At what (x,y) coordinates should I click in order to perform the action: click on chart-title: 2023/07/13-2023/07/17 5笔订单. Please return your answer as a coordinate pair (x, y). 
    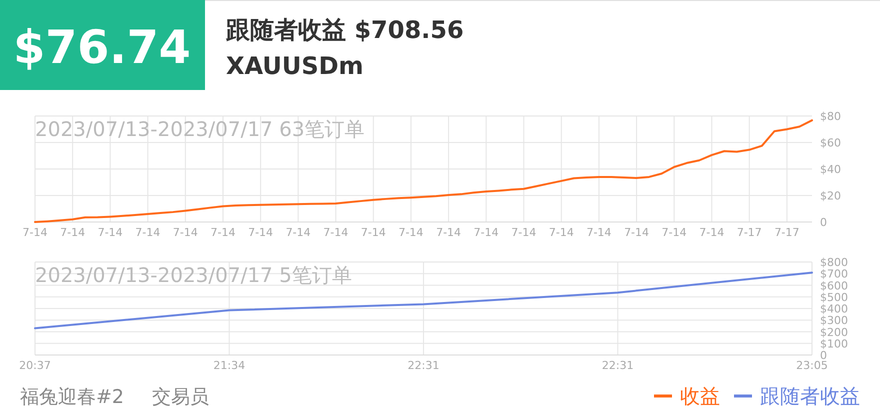
    Looking at the image, I should click on (193, 275).